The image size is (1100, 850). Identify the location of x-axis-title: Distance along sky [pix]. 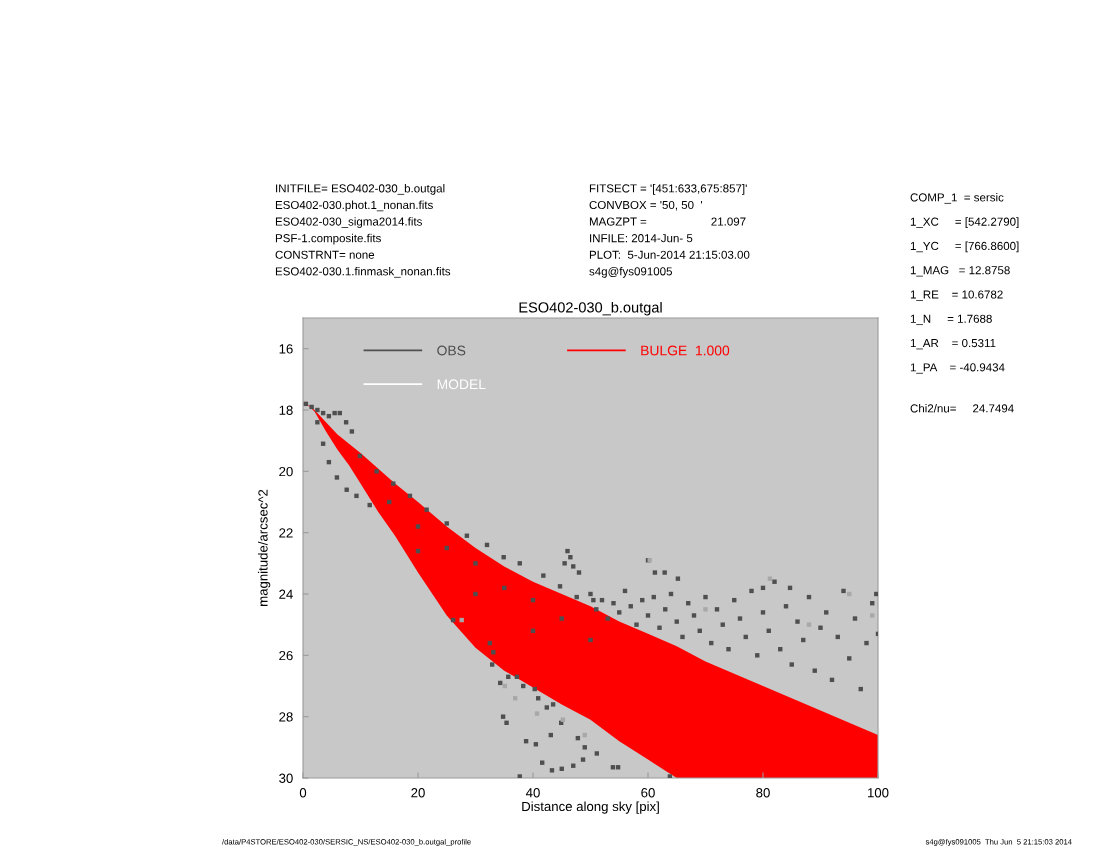
(590, 807).